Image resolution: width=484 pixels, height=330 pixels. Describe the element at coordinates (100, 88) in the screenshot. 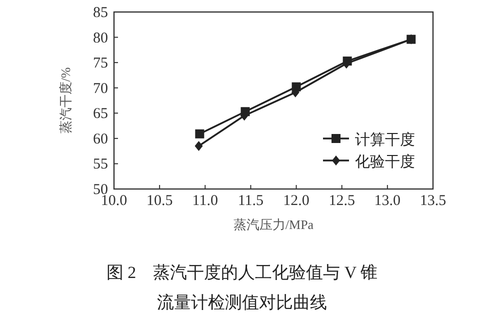

I see `y-tick-label: 70` at that location.